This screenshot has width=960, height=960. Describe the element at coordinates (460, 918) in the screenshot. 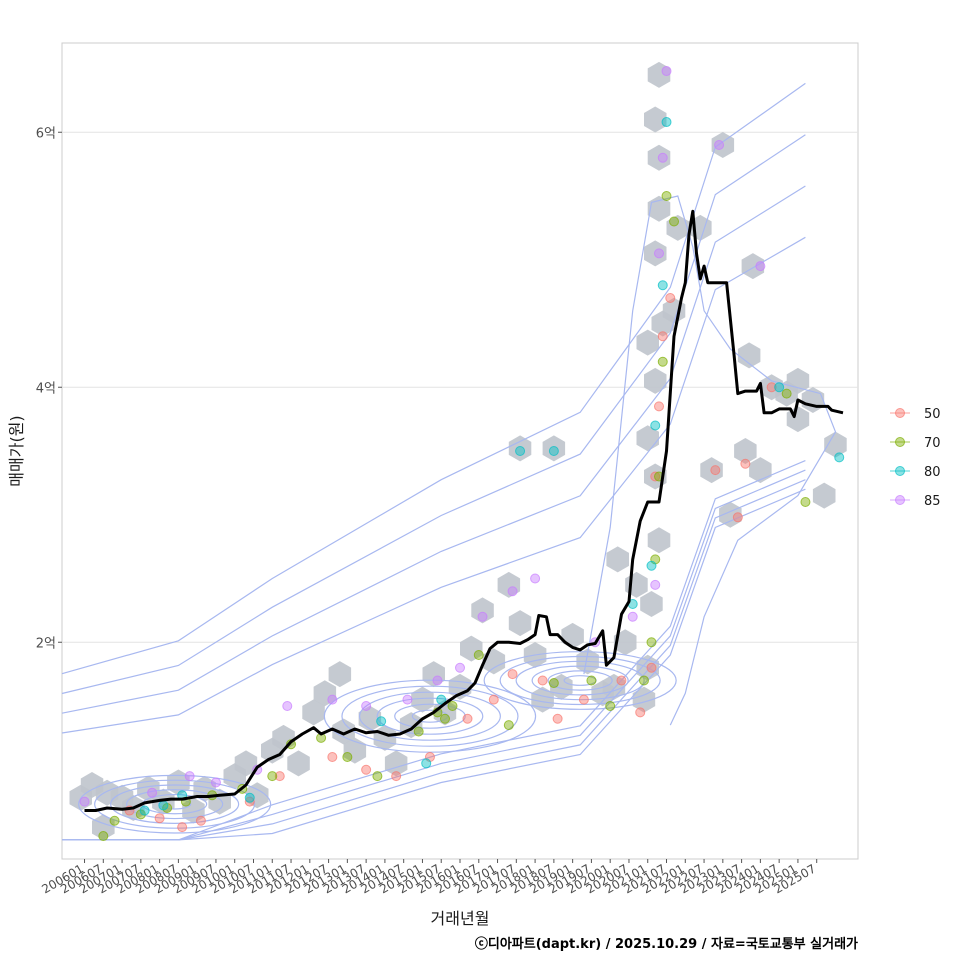

I see `x-axis-title: 거래년월` at that location.